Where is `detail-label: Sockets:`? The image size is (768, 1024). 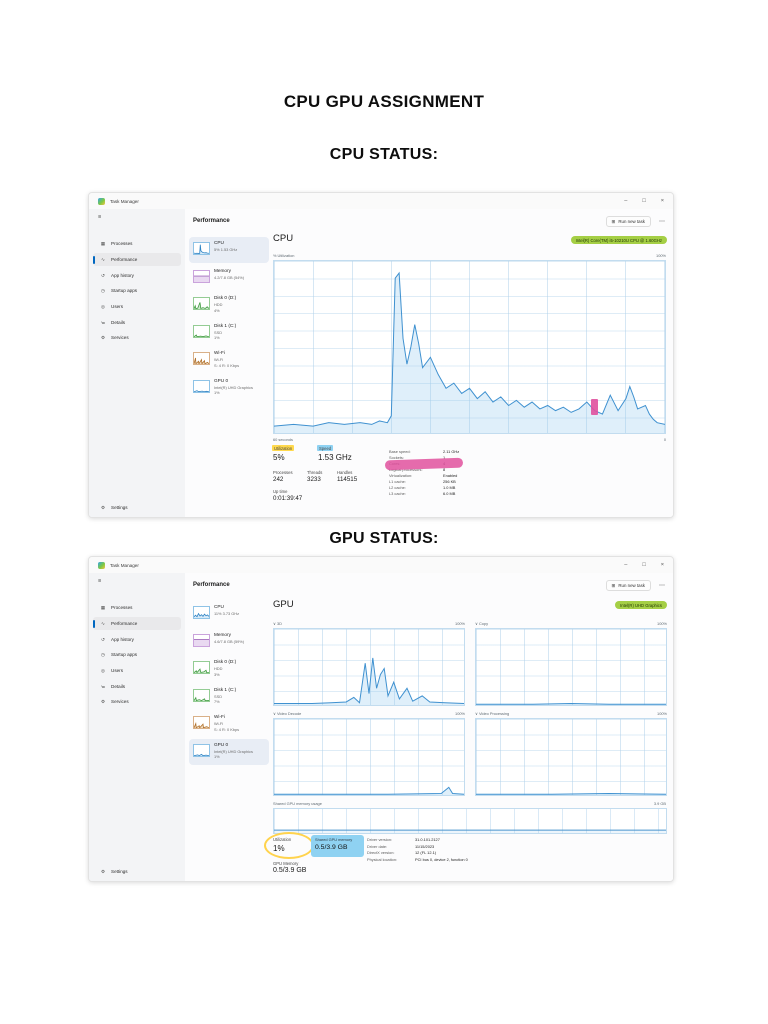 detail-label: Sockets: is located at coordinates (396, 457).